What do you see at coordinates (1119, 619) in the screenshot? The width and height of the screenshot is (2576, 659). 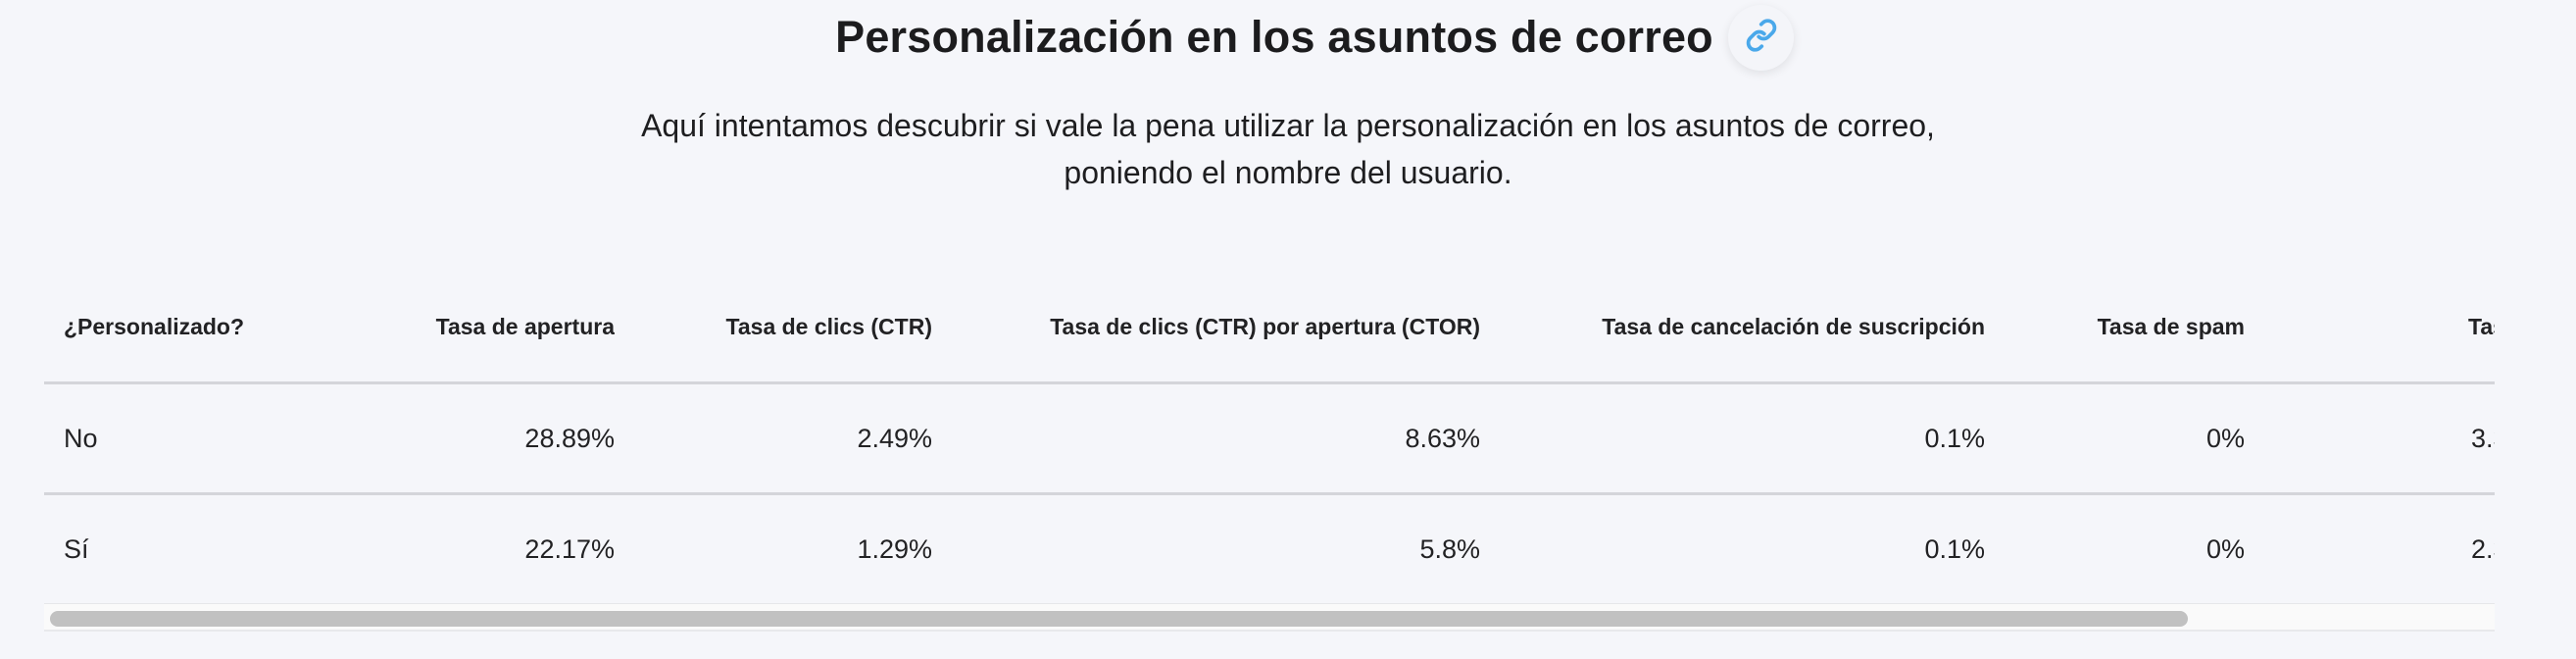 I see `scrollbar-thumb` at bounding box center [1119, 619].